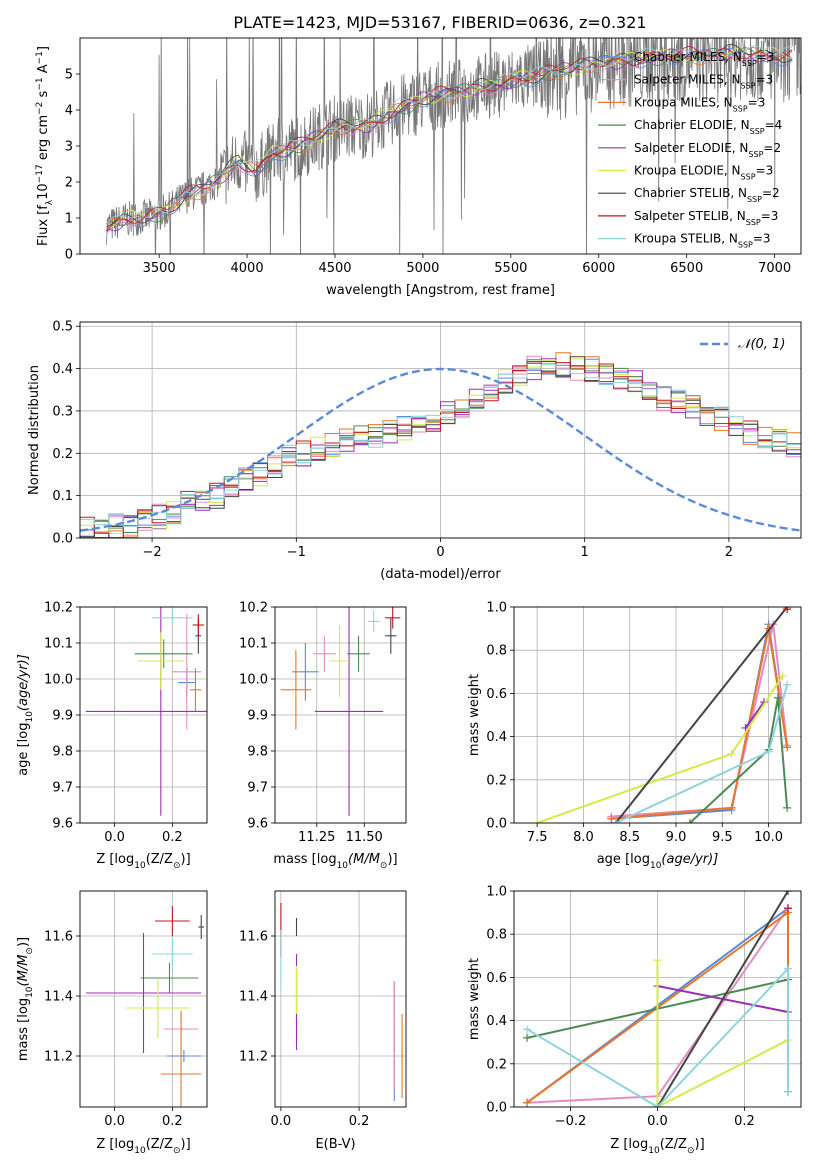 This screenshot has height=1170, width=819. I want to click on x-tick-label: 1, so click(585, 552).